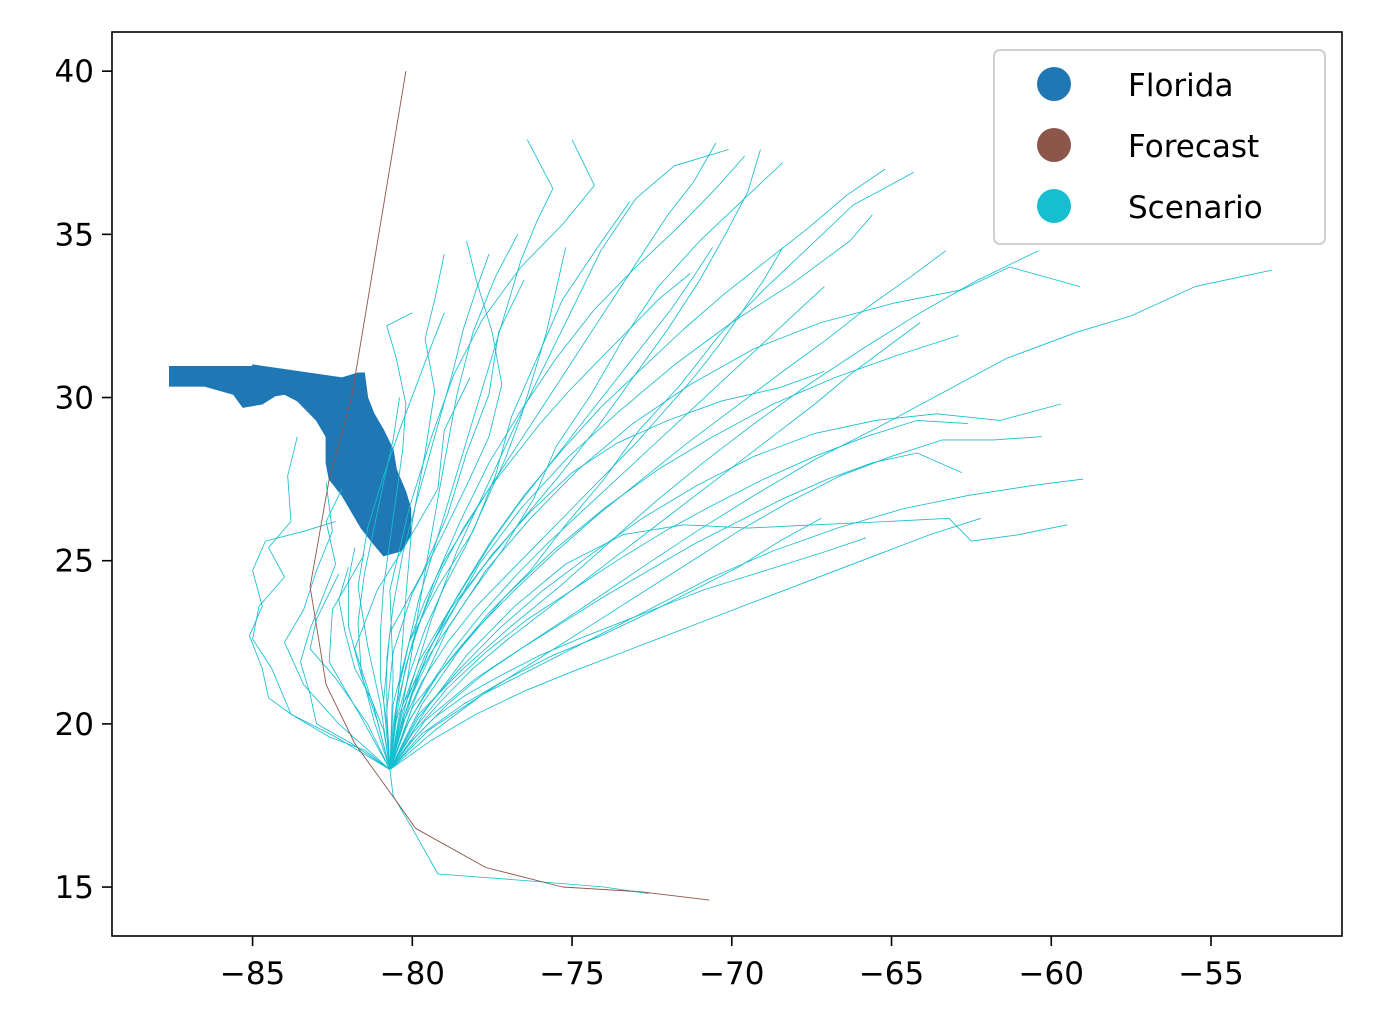  I want to click on x-tick-label: −65, so click(891, 974).